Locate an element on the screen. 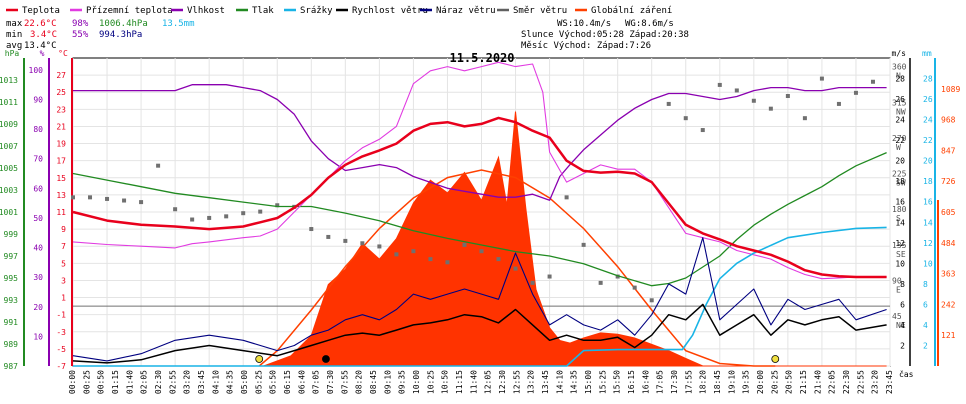 The height and width of the screenshot is (404, 966). tick-label-wind-dir: 90 is located at coordinates (897, 280).